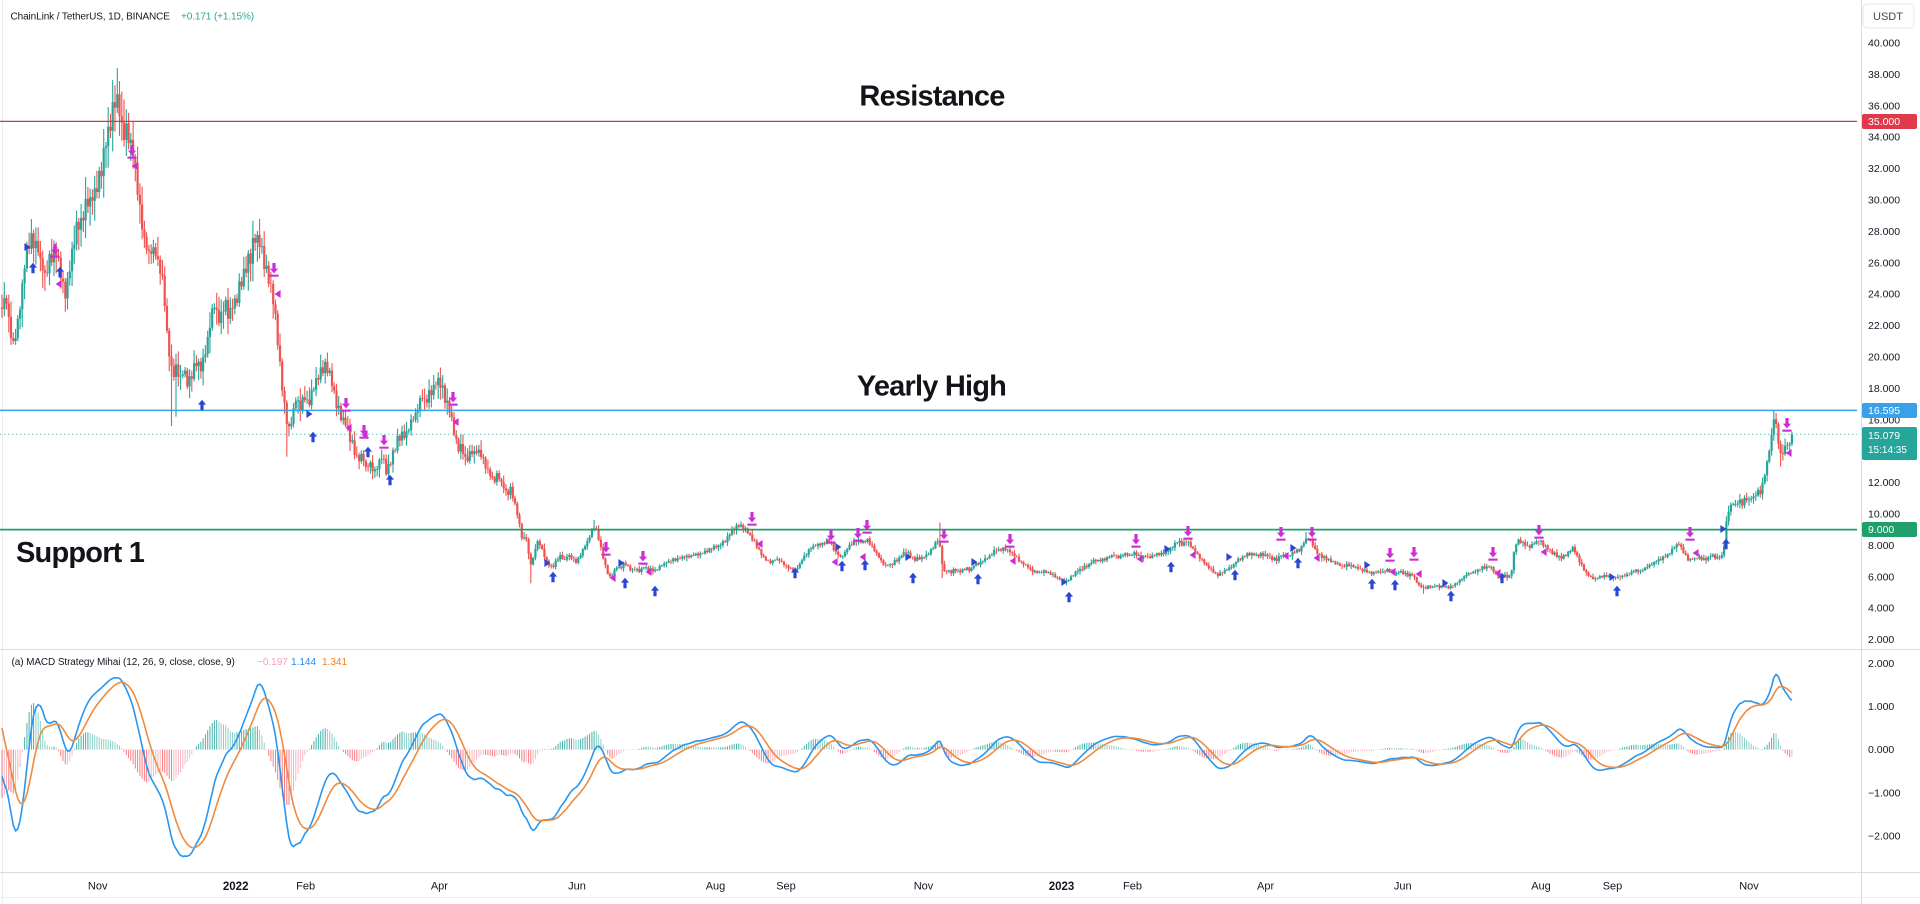  What do you see at coordinates (1884, 122) in the screenshot?
I see `svg-text: 35.000` at bounding box center [1884, 122].